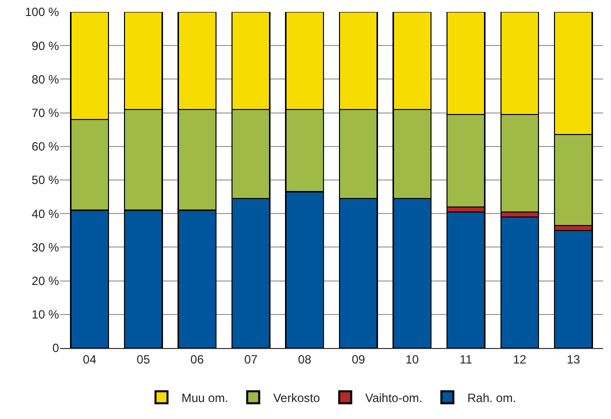 The width and height of the screenshot is (611, 419). Describe the element at coordinates (89, 359) in the screenshot. I see `x-tick-label: 04` at that location.